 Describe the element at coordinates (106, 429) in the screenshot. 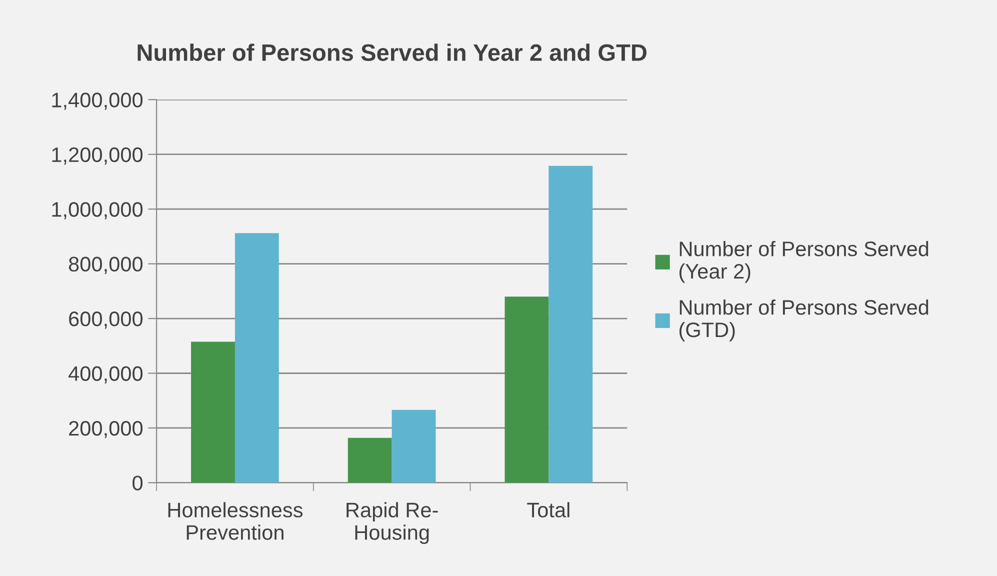

I see `y-tick-label: 200,000` at that location.